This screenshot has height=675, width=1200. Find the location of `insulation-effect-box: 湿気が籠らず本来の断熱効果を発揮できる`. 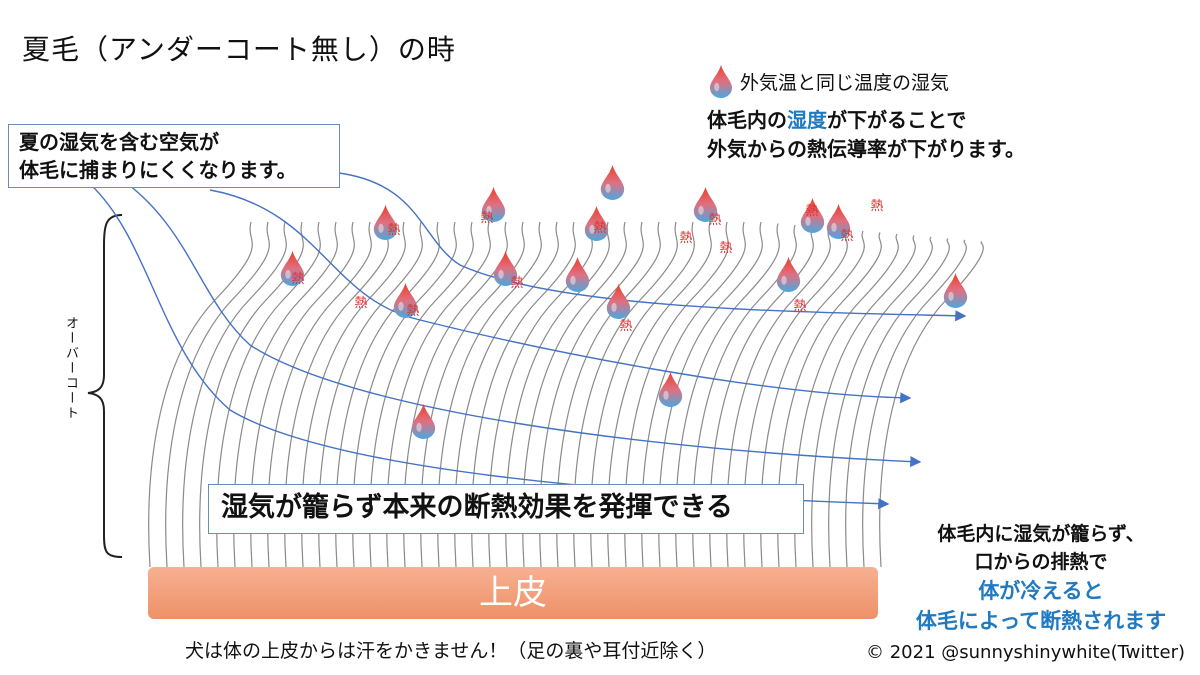

insulation-effect-box: 湿気が籠らず本来の断熱効果を発揮できる is located at coordinates (506, 509).